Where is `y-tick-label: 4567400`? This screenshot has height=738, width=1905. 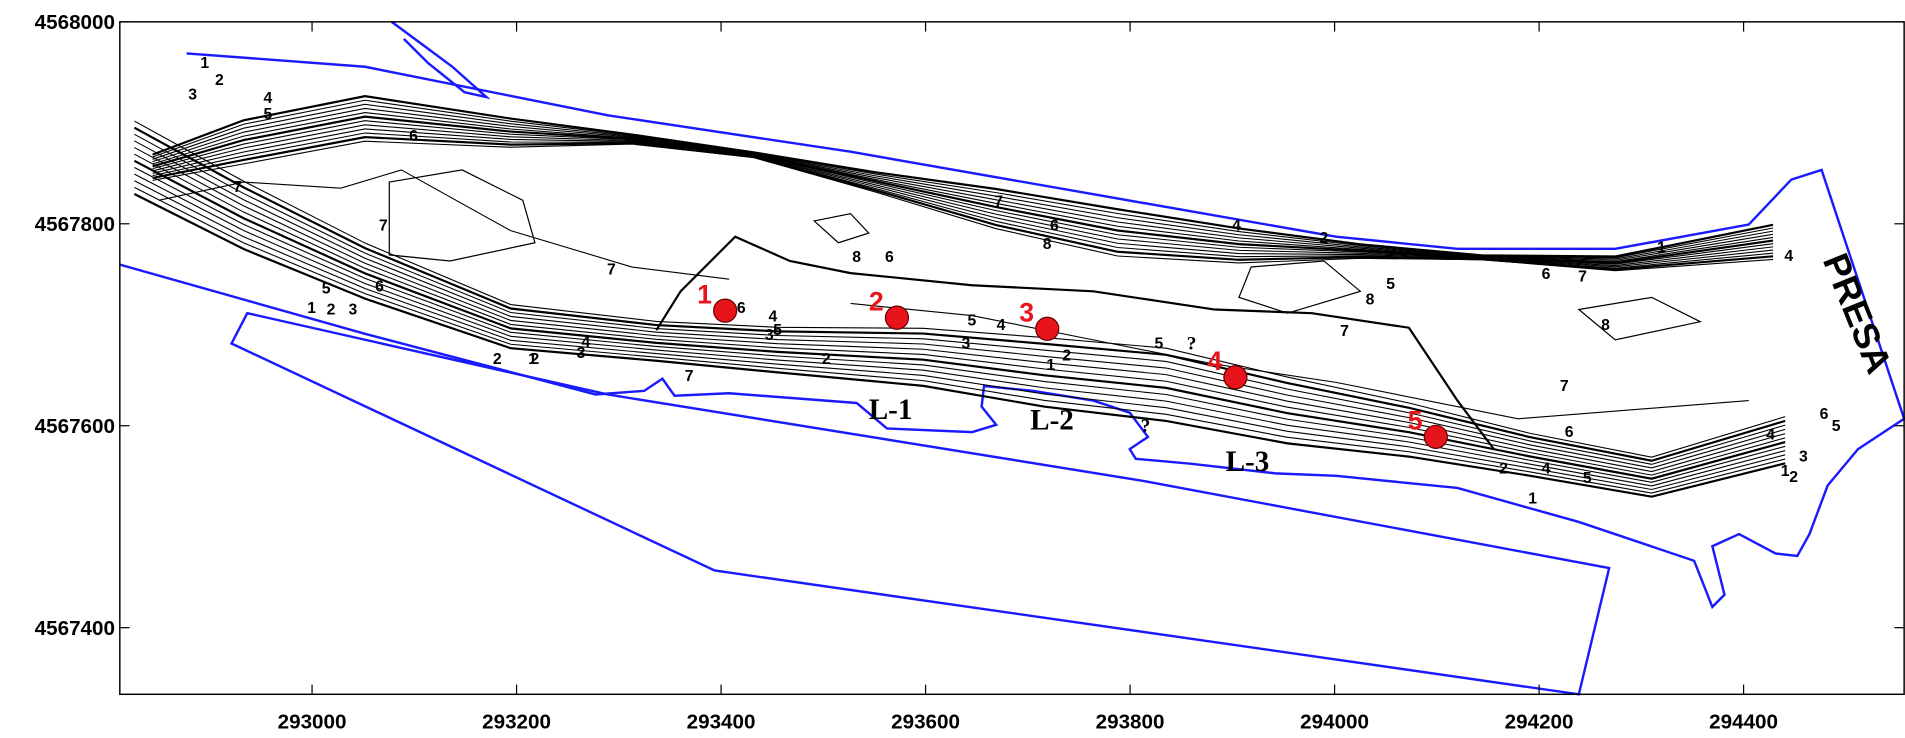
y-tick-label: 4567400 is located at coordinates (75, 628).